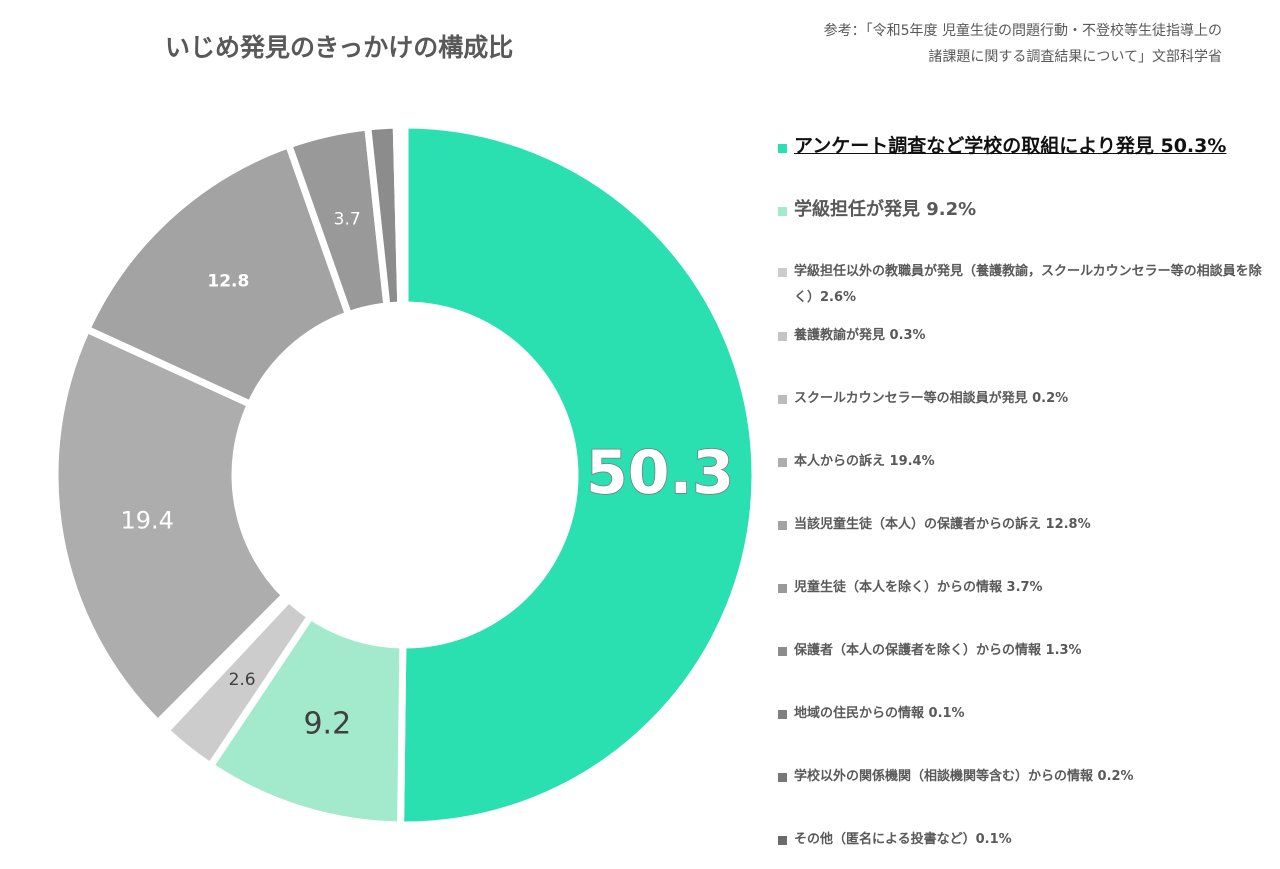  Describe the element at coordinates (885, 209) in the screenshot. I see `legend-label: 学級担任が発見 9.2%` at that location.